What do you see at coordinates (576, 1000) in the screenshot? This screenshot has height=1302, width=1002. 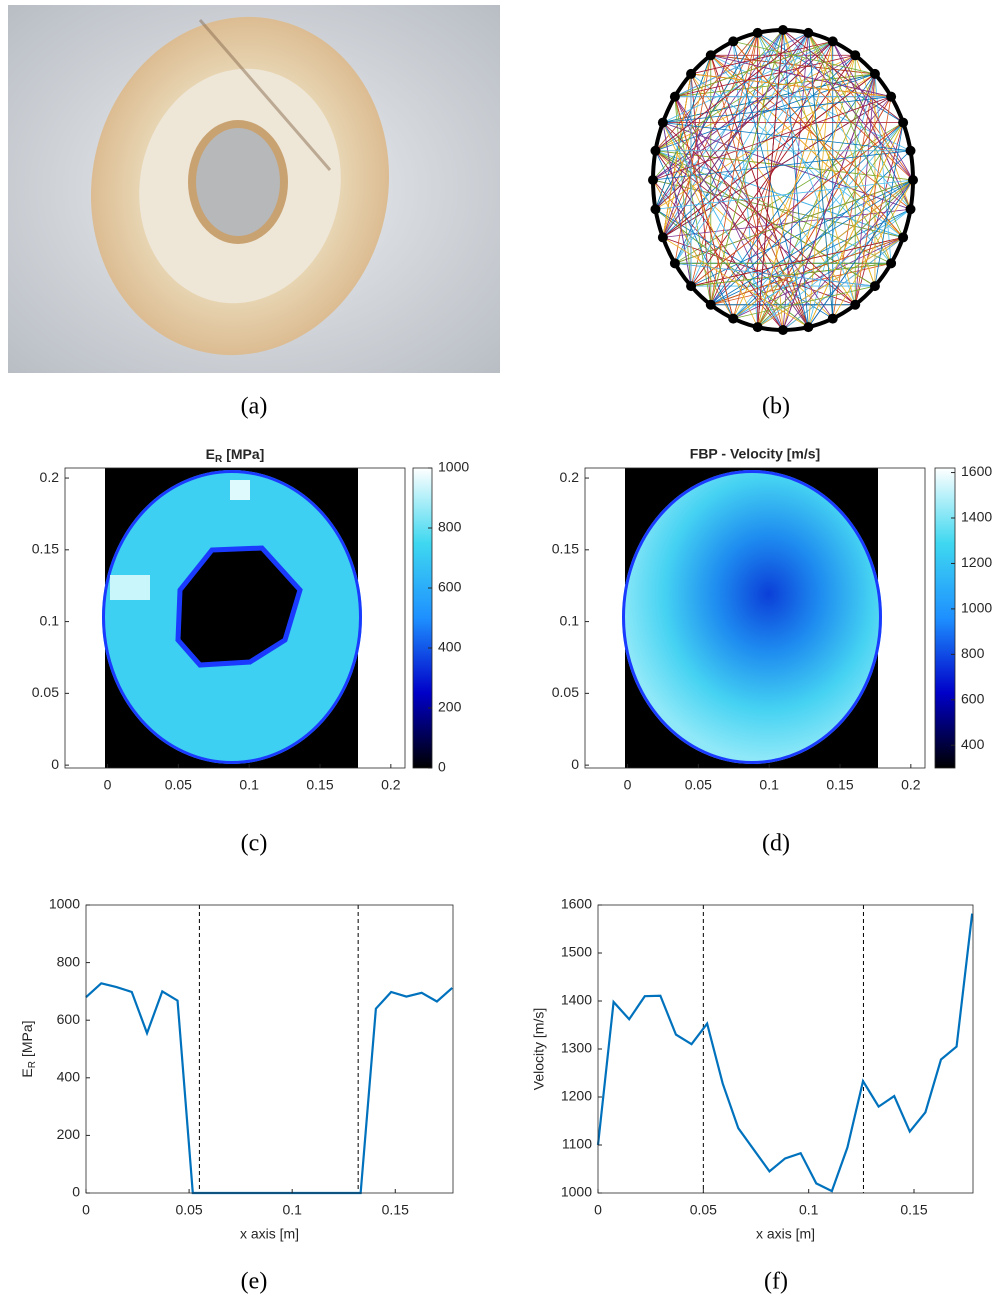 I see `y-tick-label: 1400` at bounding box center [576, 1000].